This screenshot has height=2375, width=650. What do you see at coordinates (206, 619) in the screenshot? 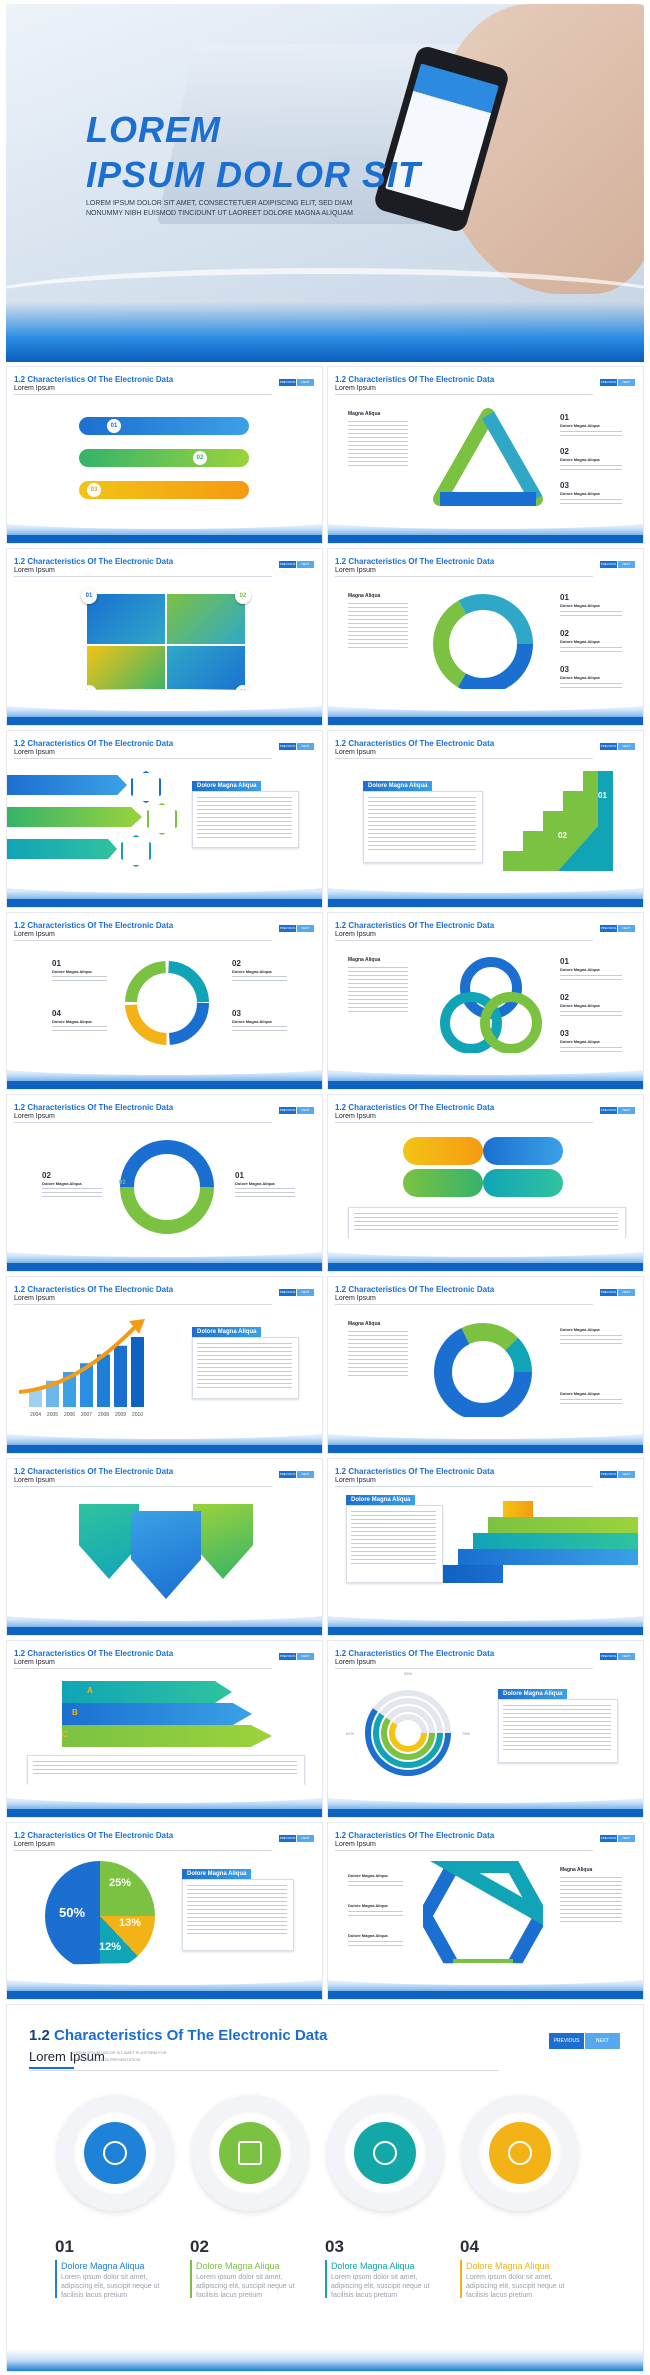
I see `quadrant-tr` at bounding box center [206, 619].